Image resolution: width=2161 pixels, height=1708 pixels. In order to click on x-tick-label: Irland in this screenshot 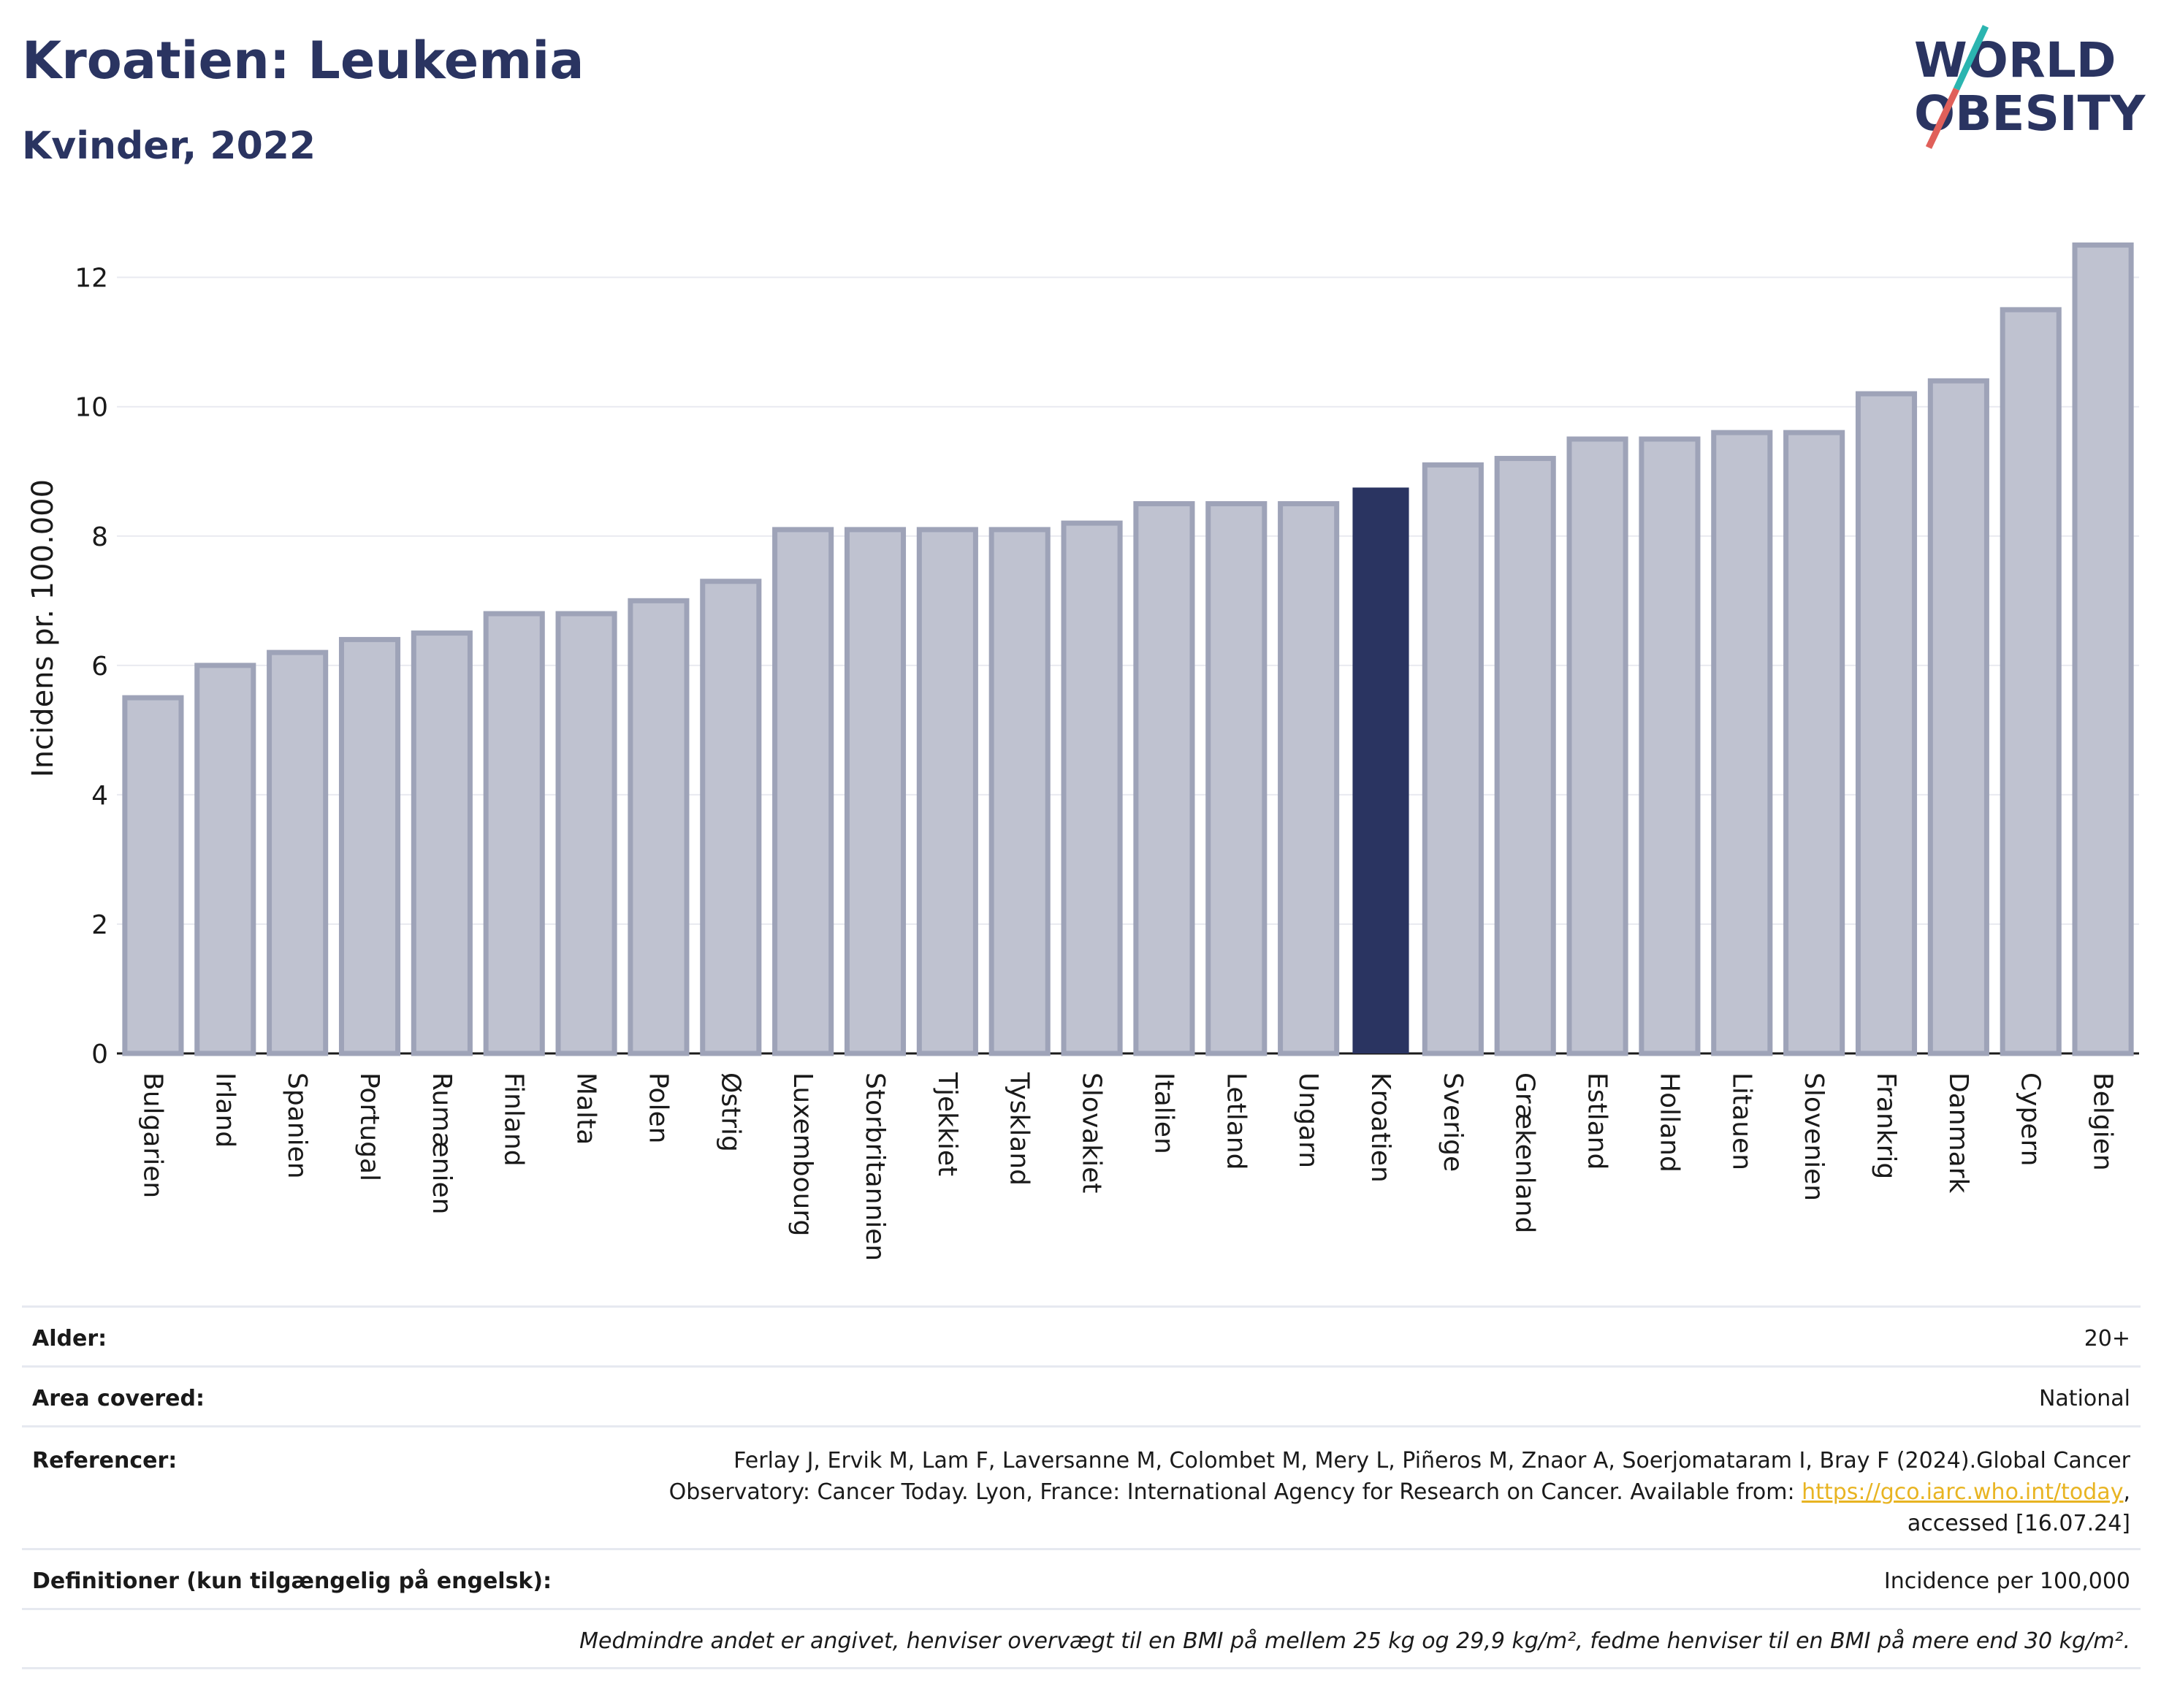, I will do `click(225, 1110)`.